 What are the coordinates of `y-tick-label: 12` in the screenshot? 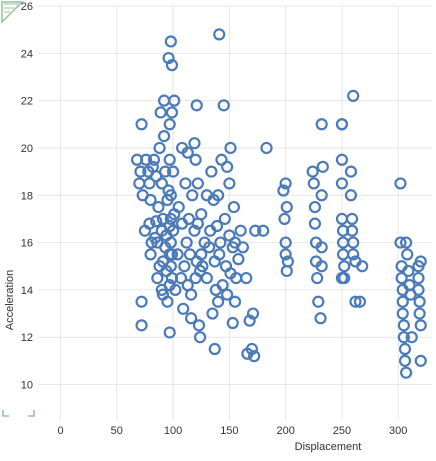 It's located at (27, 338).